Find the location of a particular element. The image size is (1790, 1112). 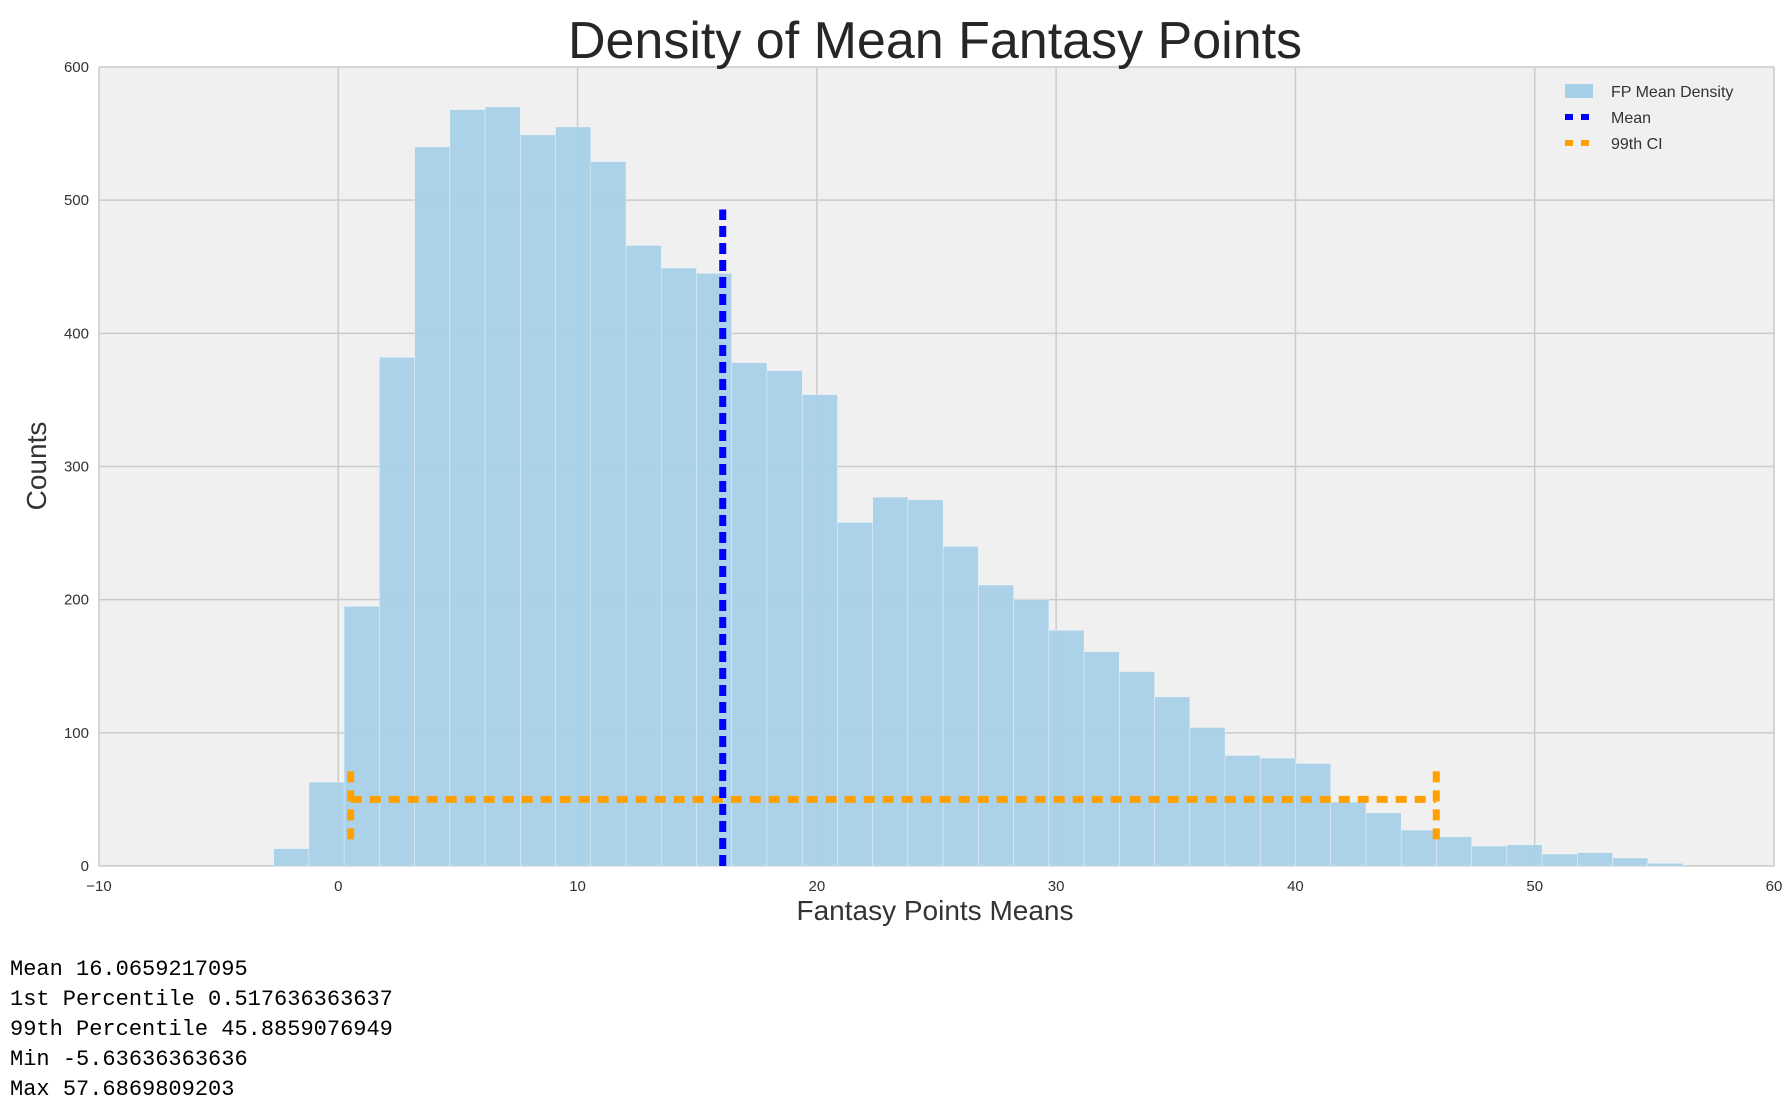

stat-value: 45.8859076949 is located at coordinates (307, 1029).